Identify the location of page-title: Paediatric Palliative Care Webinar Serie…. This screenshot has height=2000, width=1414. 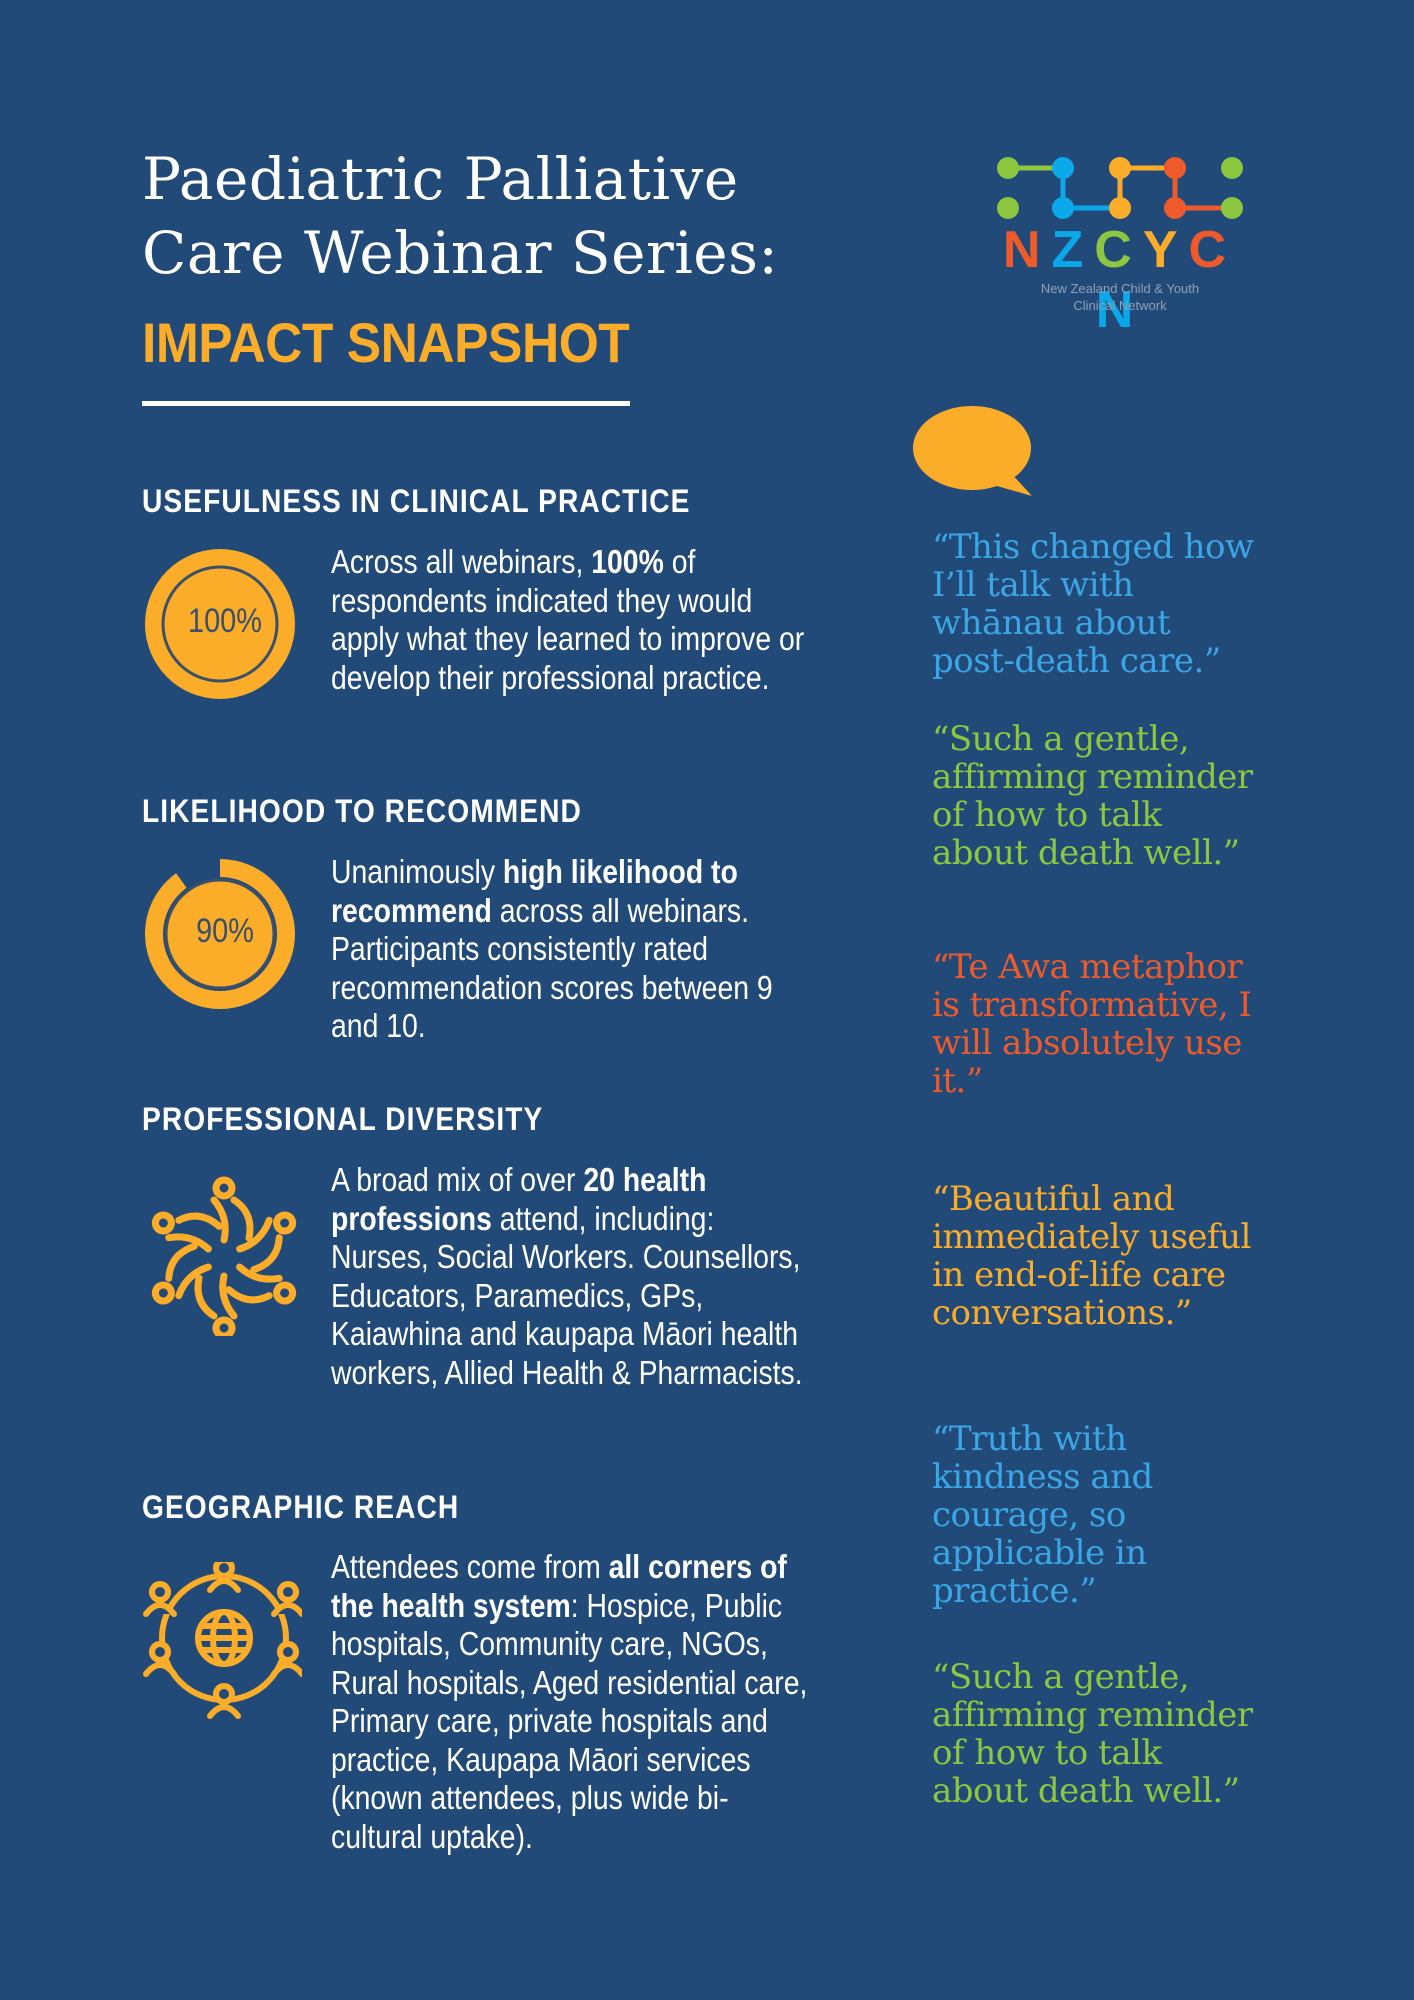
(460, 216).